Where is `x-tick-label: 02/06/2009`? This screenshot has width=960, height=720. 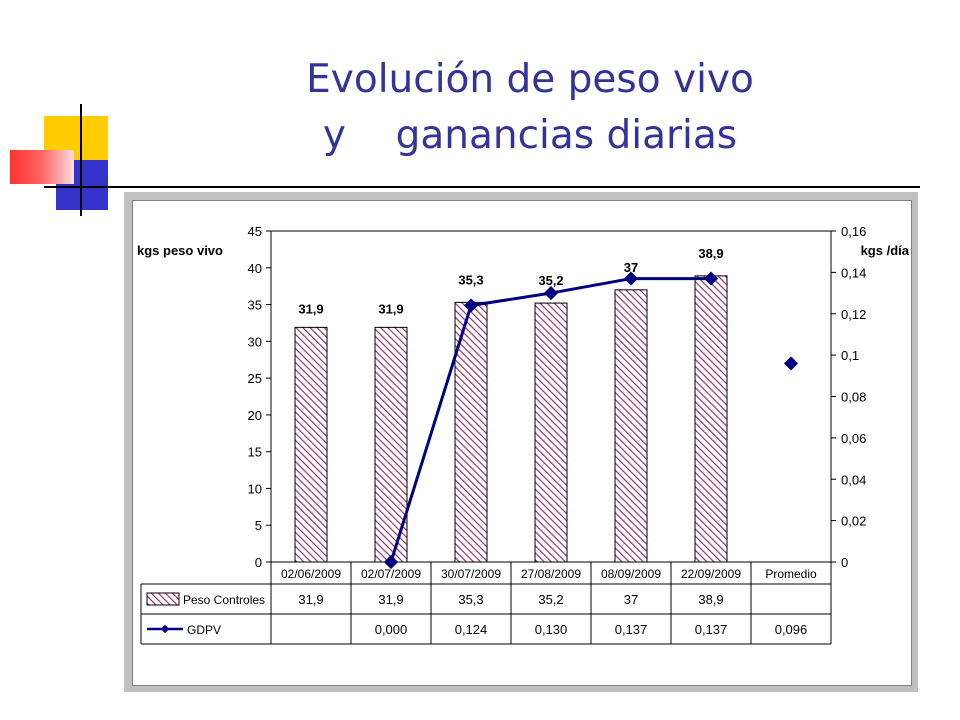
x-tick-label: 02/06/2009 is located at coordinates (311, 574).